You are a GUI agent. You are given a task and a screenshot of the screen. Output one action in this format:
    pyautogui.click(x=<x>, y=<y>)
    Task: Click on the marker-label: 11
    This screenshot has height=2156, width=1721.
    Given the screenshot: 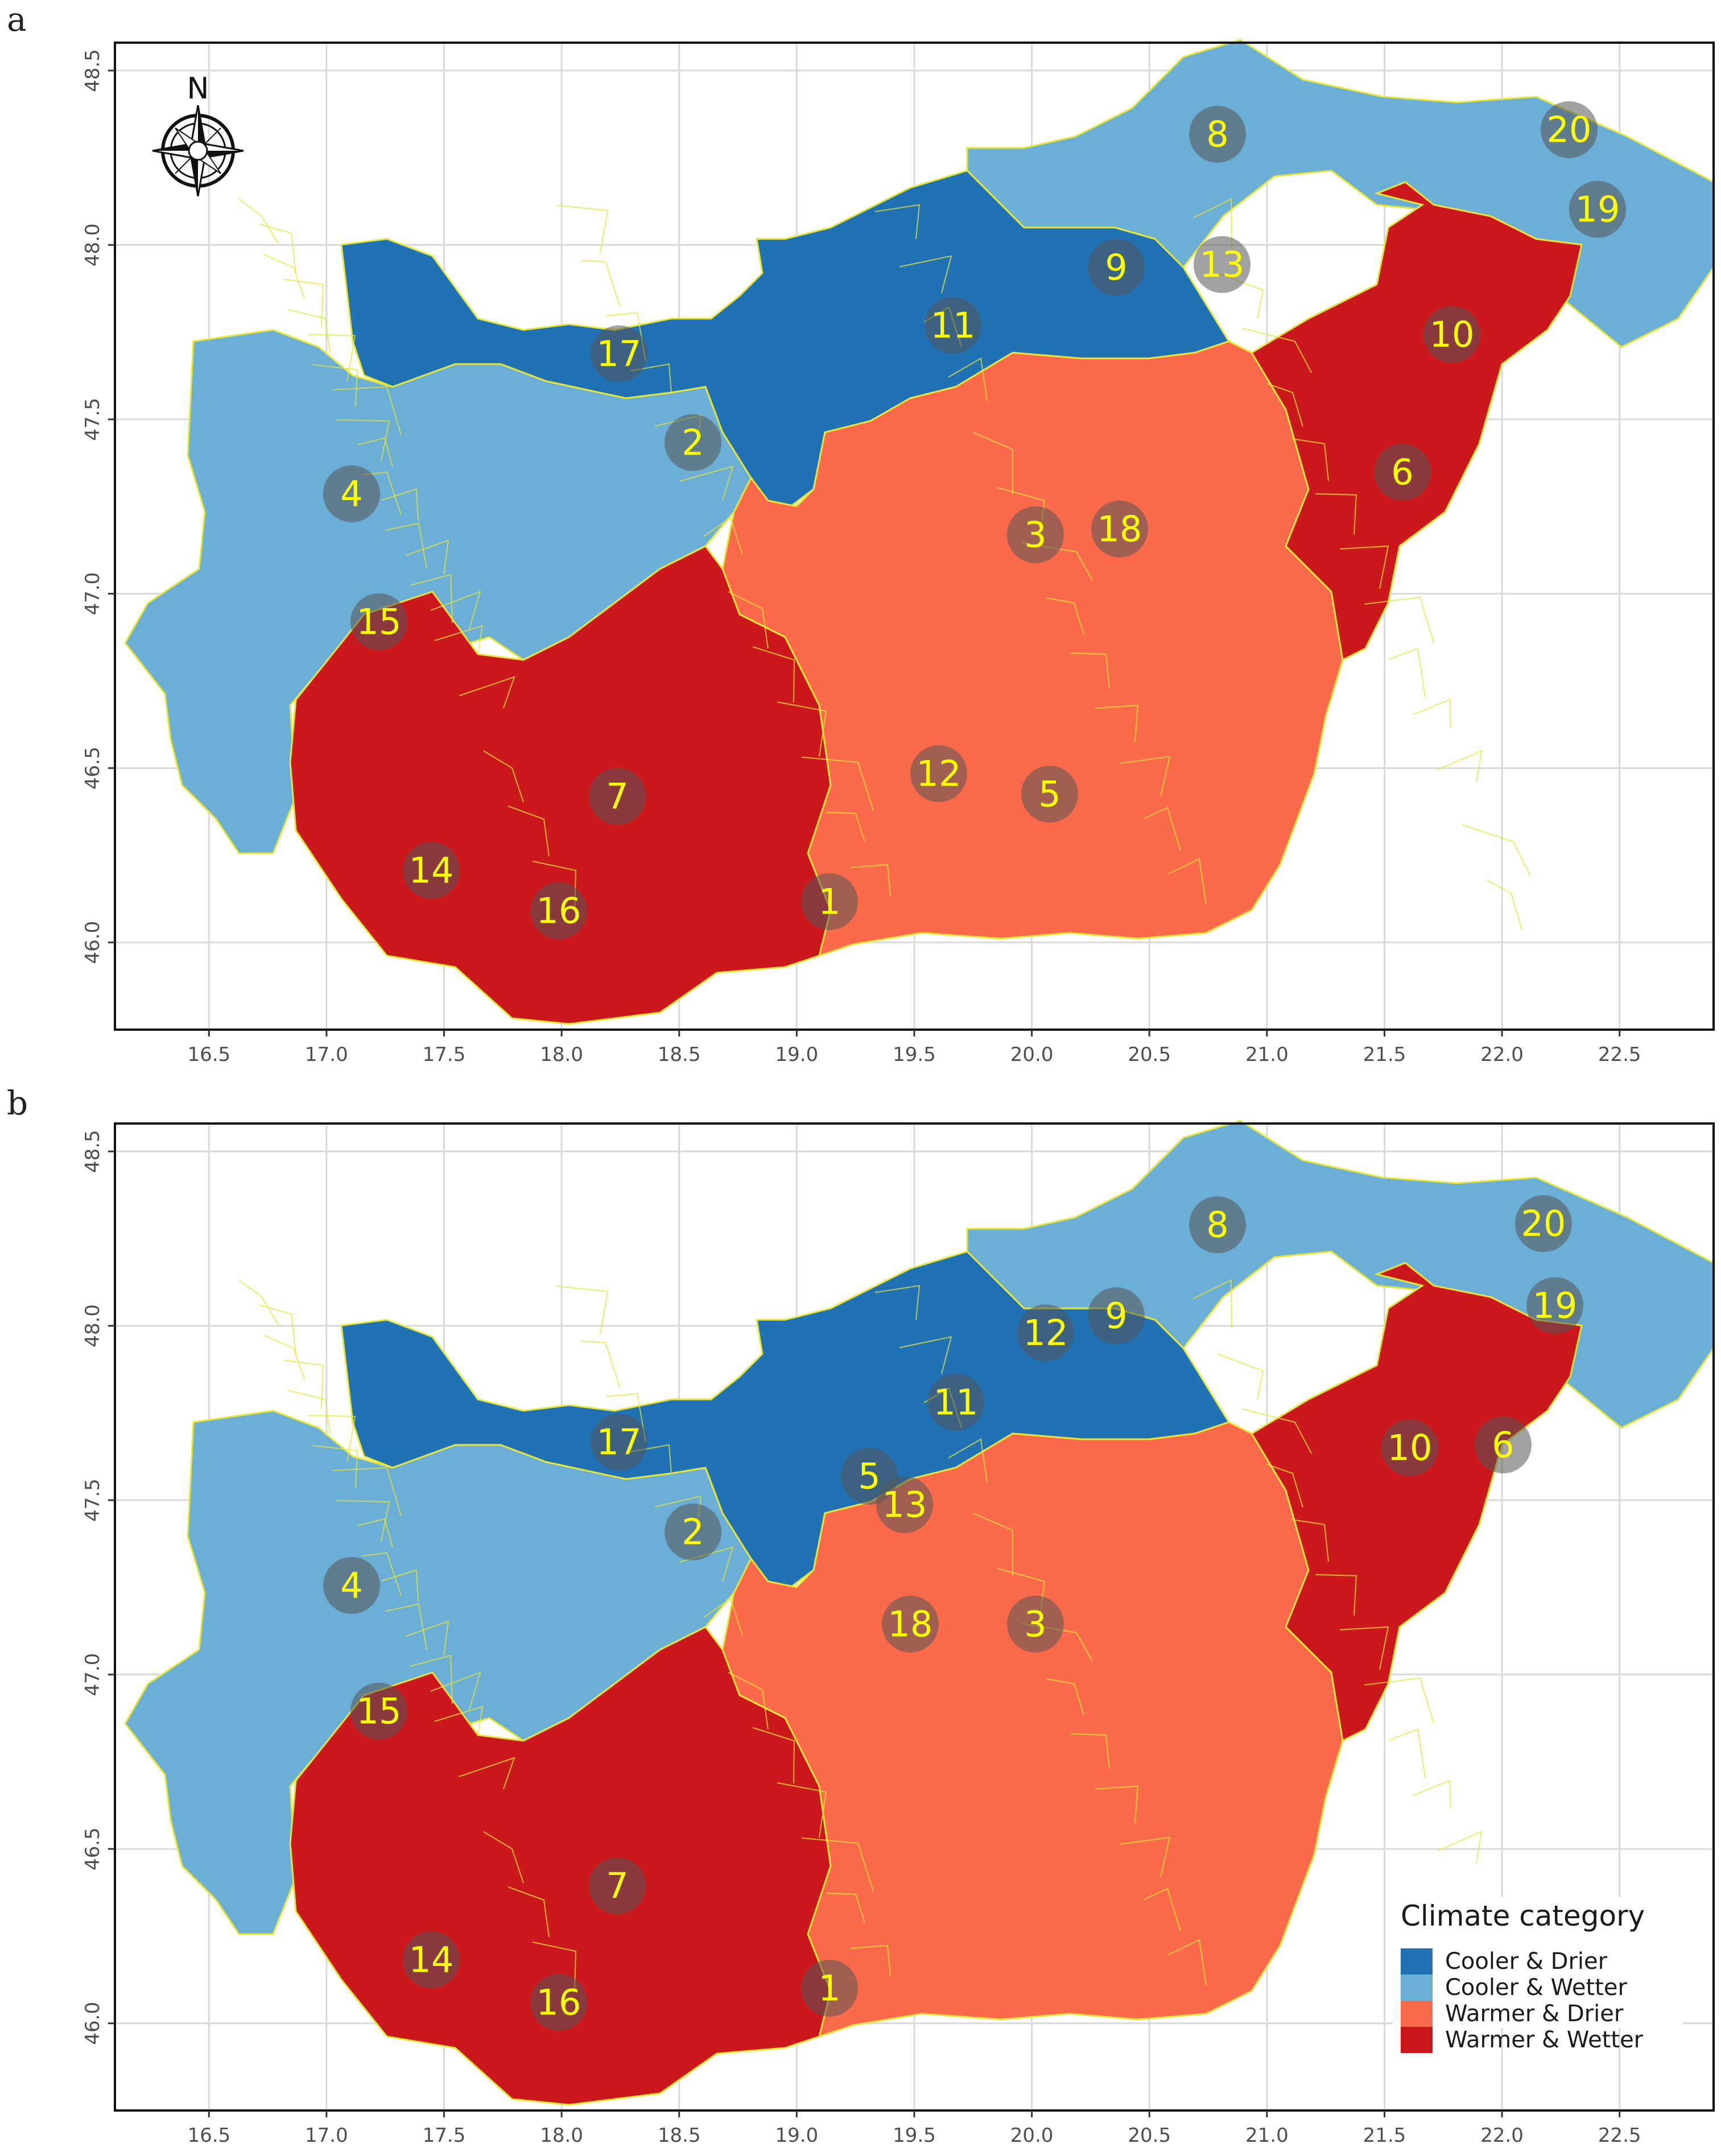 What is the action you would take?
    pyautogui.click(x=954, y=325)
    